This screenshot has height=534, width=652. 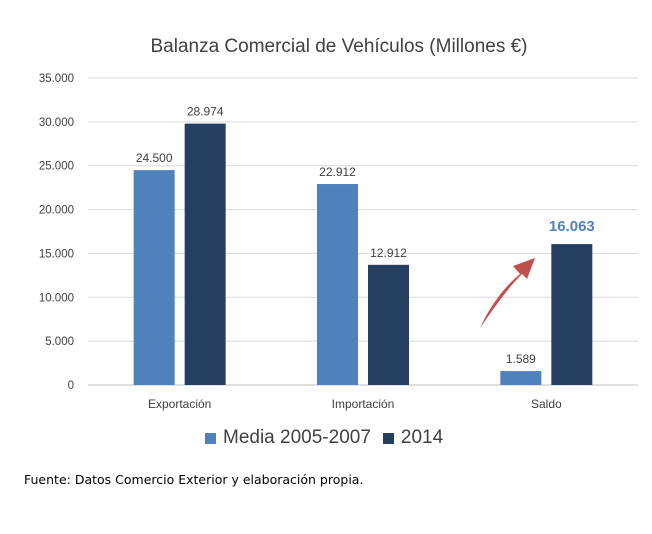 I want to click on x-tick-label: Importación, so click(x=363, y=404).